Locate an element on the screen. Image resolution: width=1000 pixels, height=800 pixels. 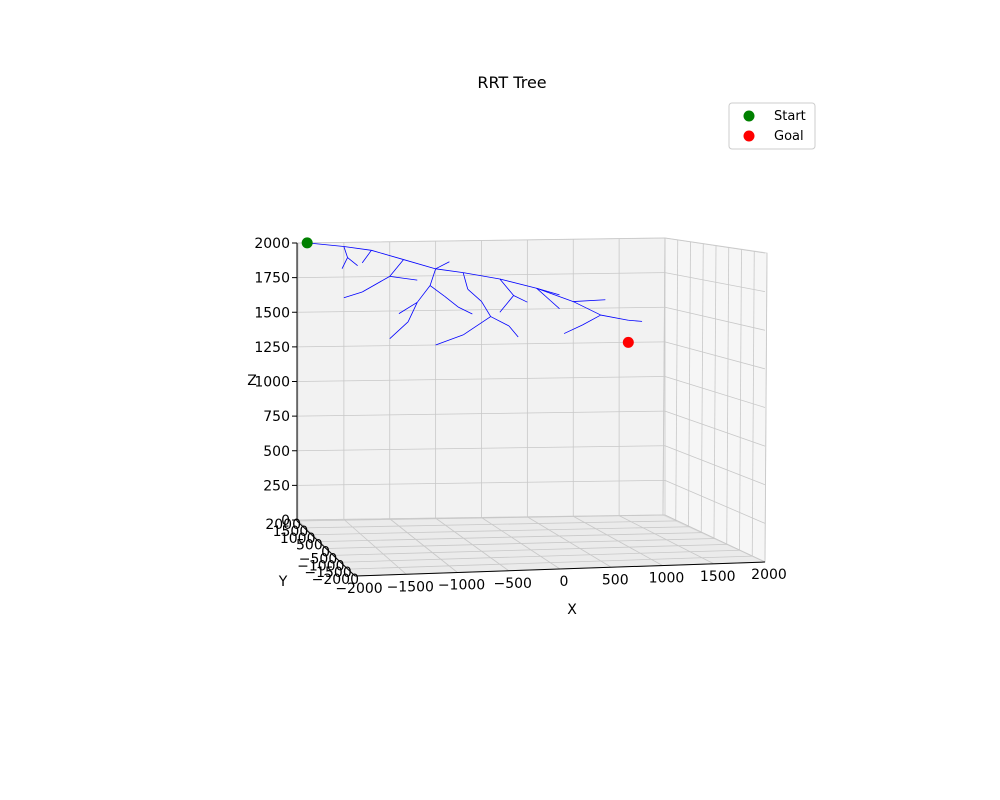
x-axis-line is located at coordinates (560, 569).